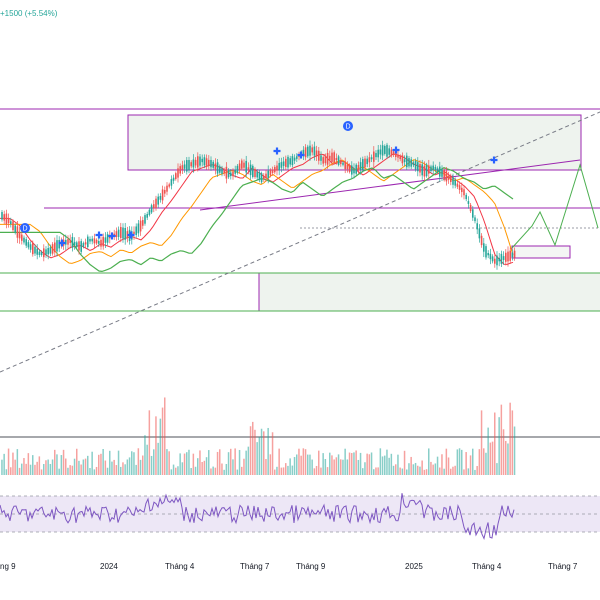 The width and height of the screenshot is (600, 600). I want to click on time-tick-label: Tháng 4, so click(487, 566).